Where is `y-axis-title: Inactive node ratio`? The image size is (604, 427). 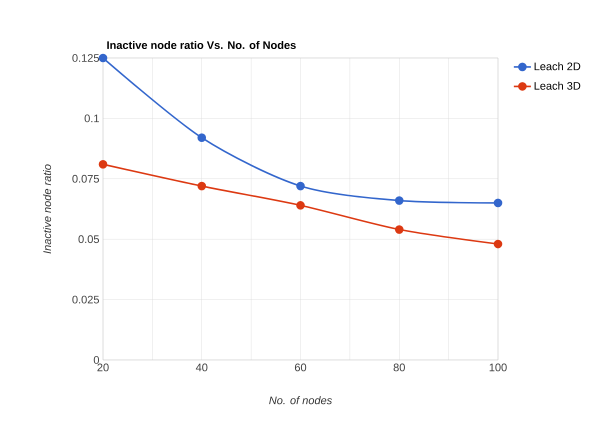 y-axis-title: Inactive node ratio is located at coordinates (47, 209).